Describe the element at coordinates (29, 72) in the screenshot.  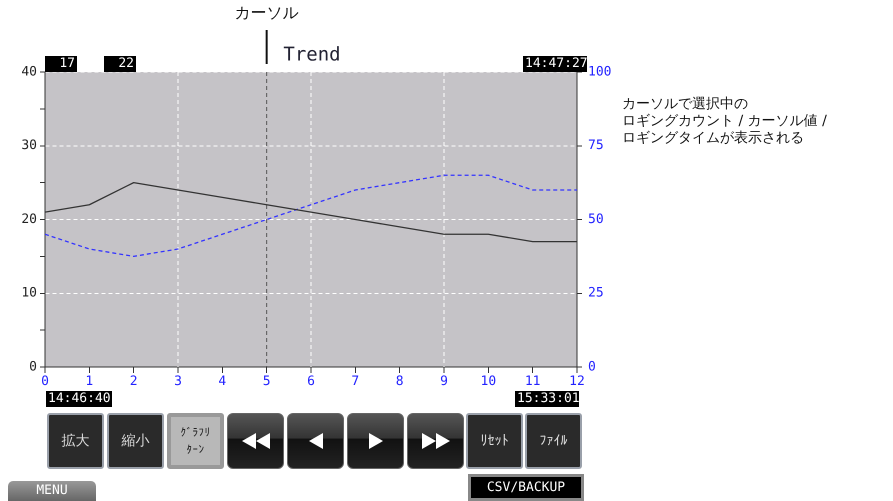
I see `y-tick-label: 40` at that location.